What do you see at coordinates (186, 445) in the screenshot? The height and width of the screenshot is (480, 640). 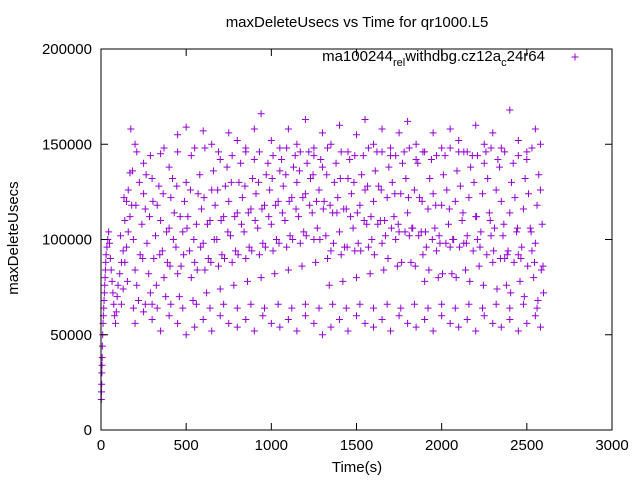 I see `x-tick-label: 500` at bounding box center [186, 445].